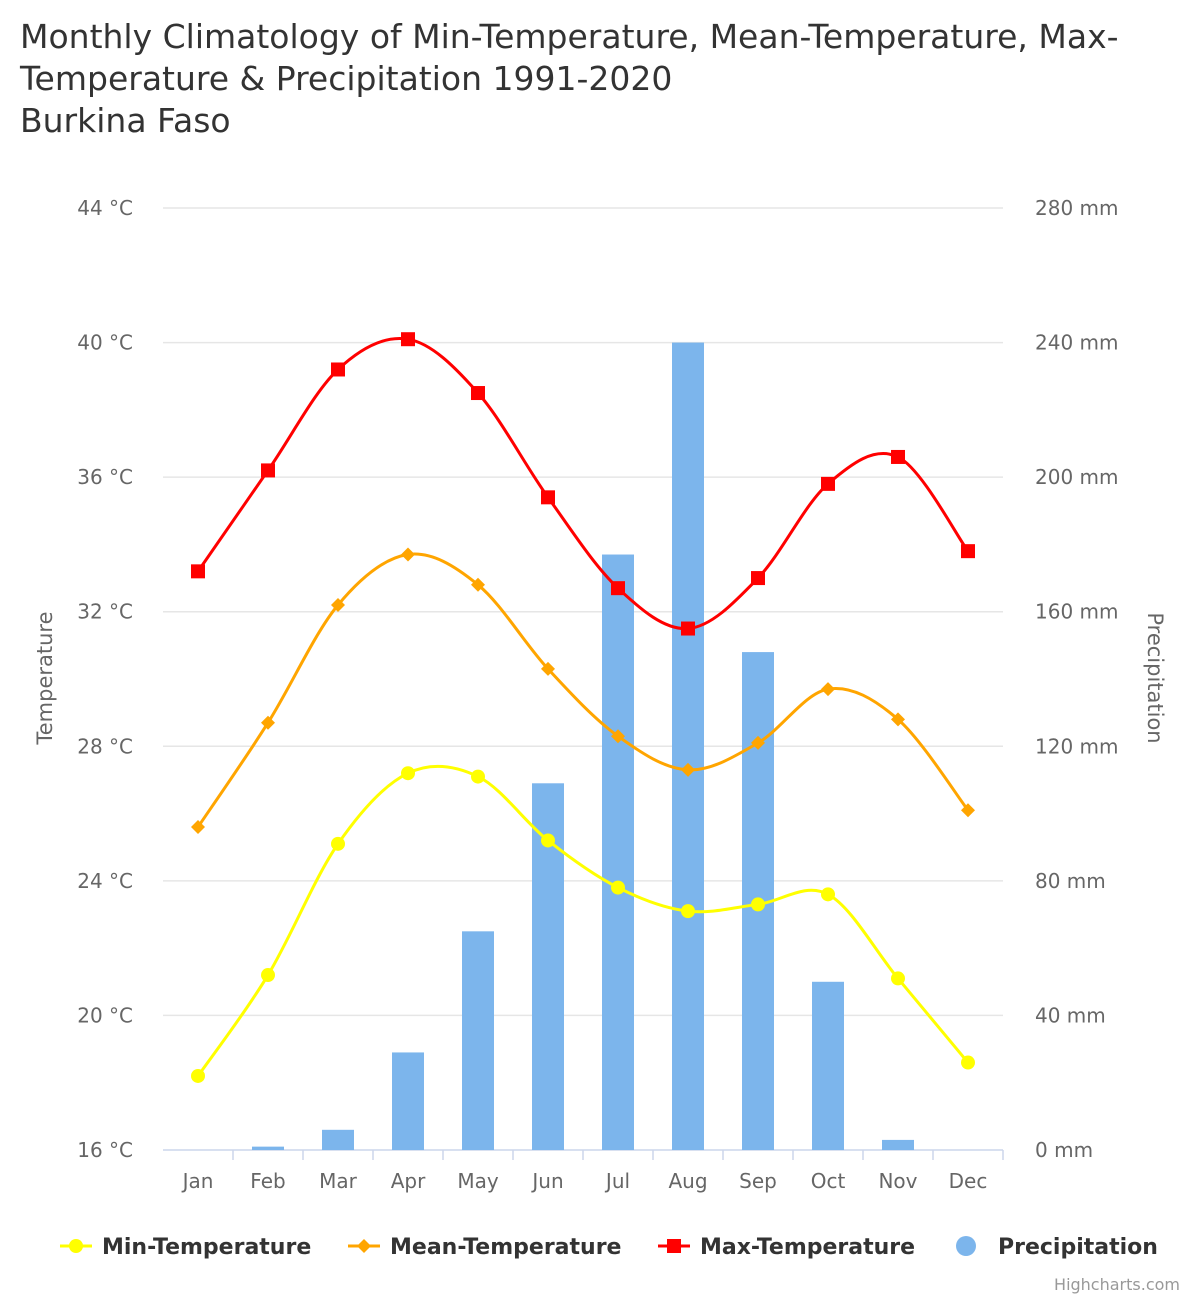 This screenshot has height=1300, width=1200. I want to click on right-tick-label: 120 mm, so click(1077, 746).